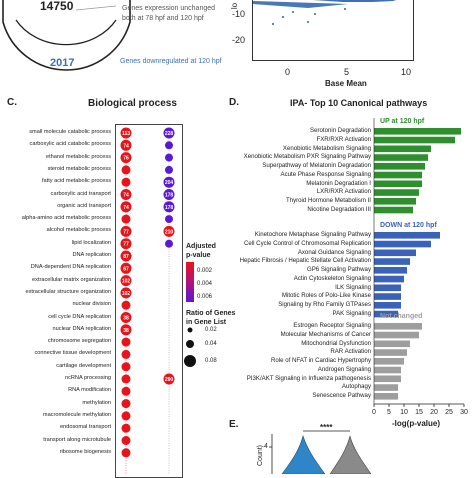  I want to click on ma-ytick-20: -20, so click(239, 40).